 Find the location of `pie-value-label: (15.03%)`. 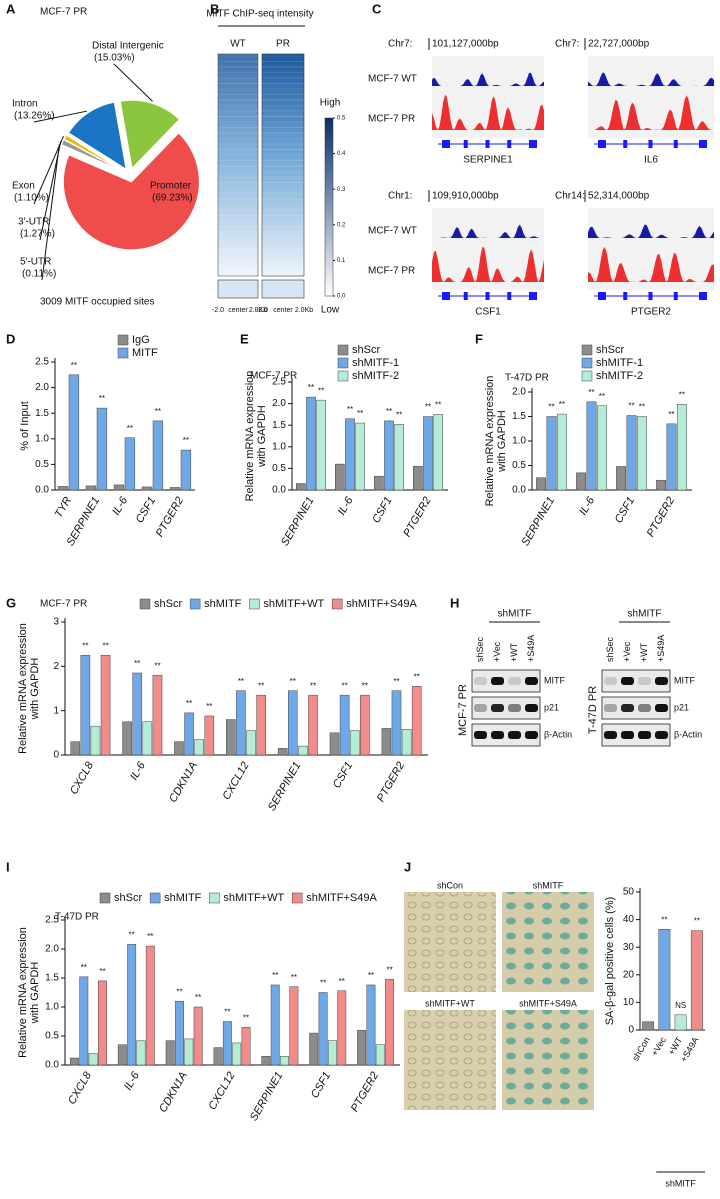

pie-value-label: (15.03%) is located at coordinates (114, 58).